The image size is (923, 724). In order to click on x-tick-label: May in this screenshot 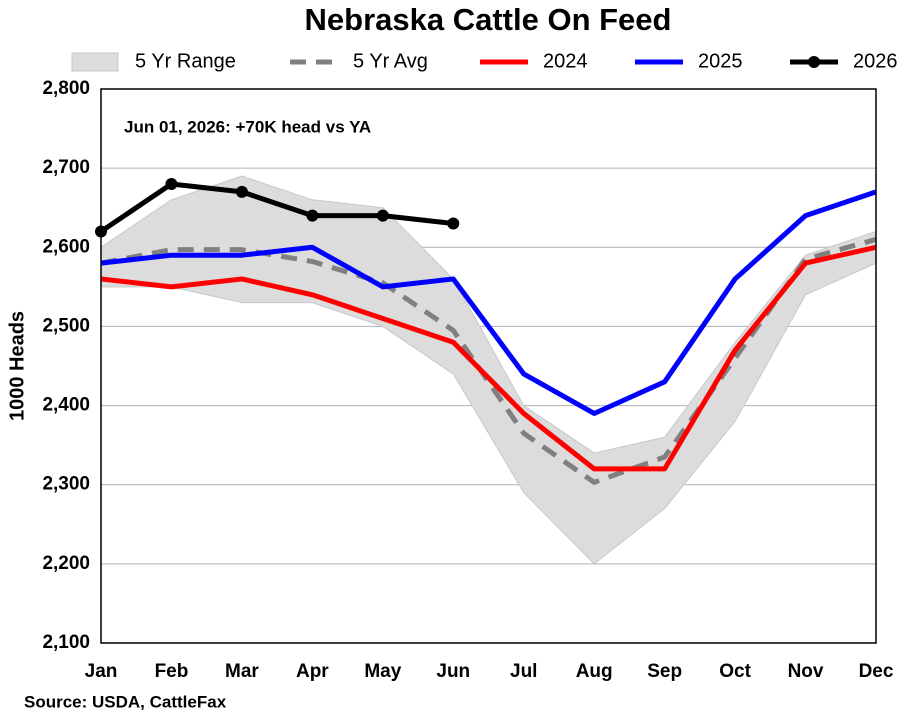, I will do `click(382, 671)`.